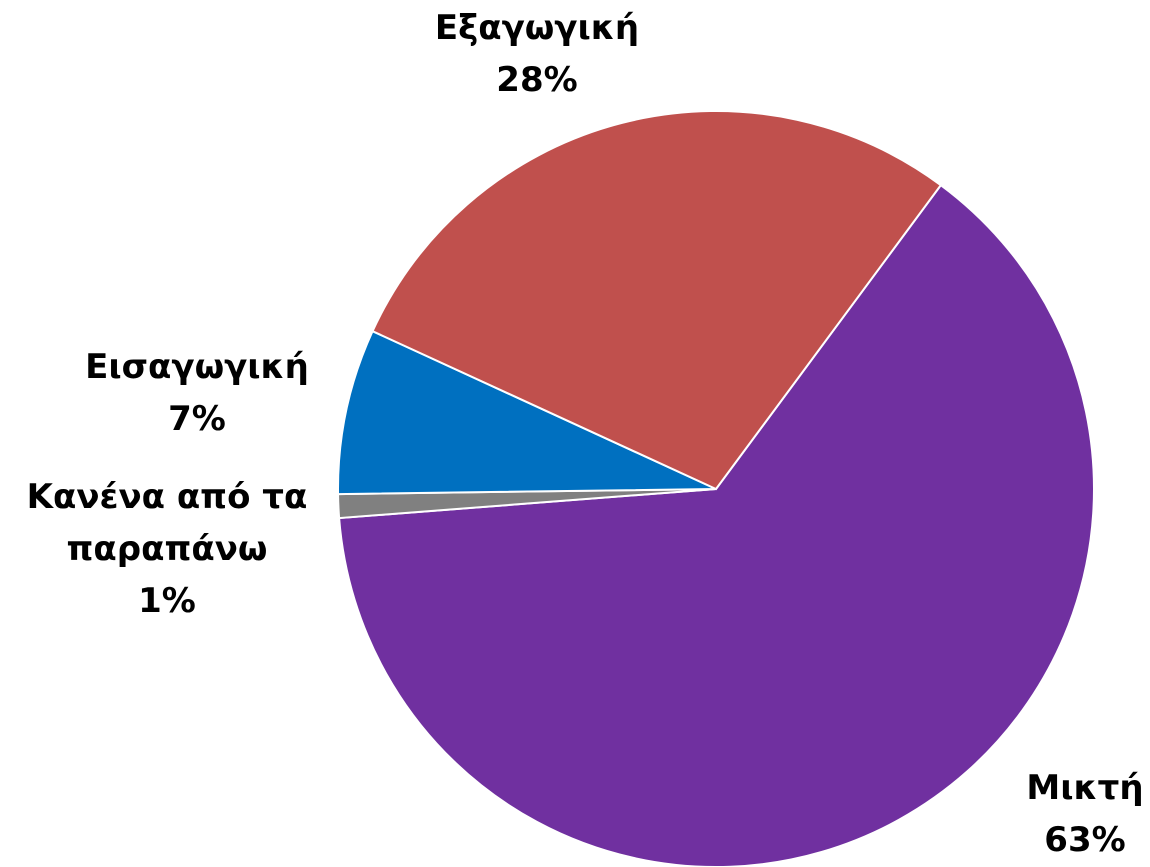  Describe the element at coordinates (537, 28) in the screenshot. I see `category-label: Εξαγωγική` at that location.